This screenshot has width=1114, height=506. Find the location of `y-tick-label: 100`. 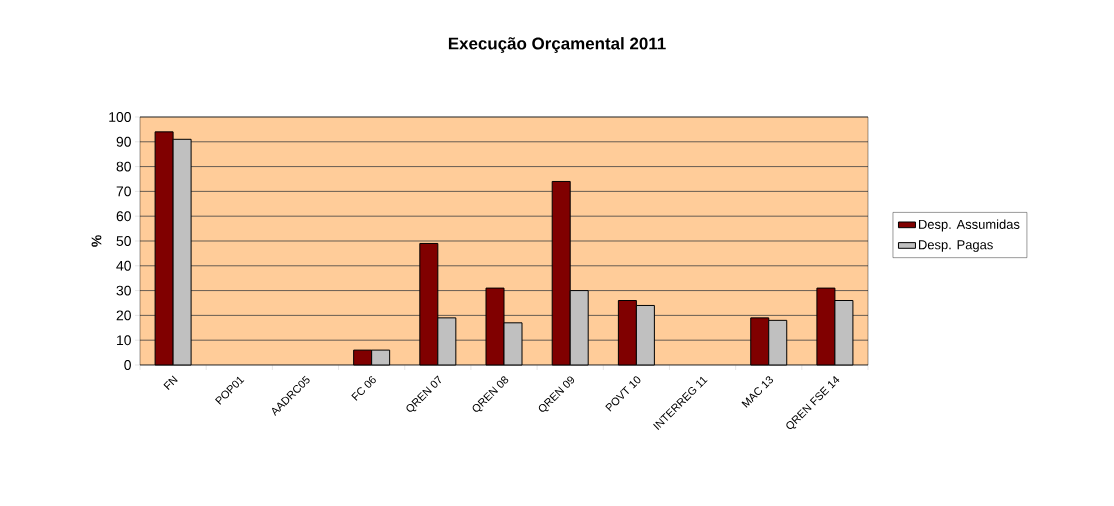

y-tick-label: 100 is located at coordinates (120, 117).